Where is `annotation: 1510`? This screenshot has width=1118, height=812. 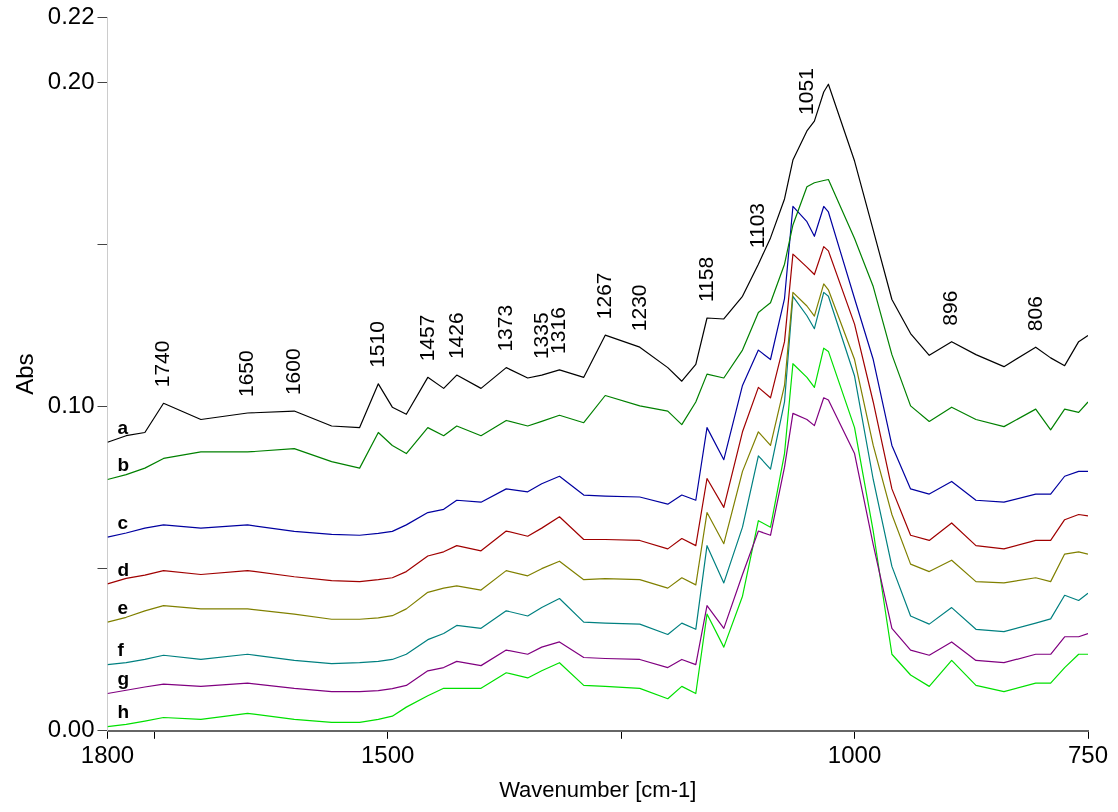 annotation: 1510 is located at coordinates (377, 344).